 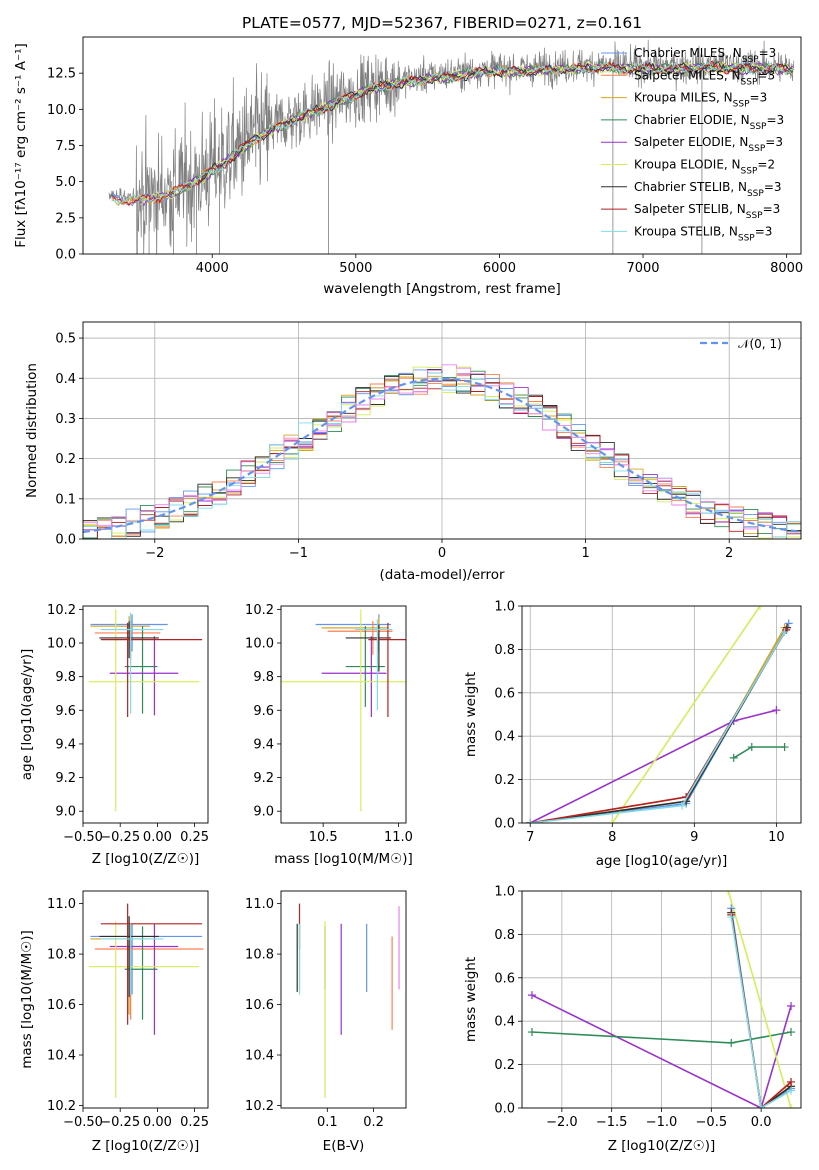 I want to click on age_vs_mass-ytick-label: 9.6, so click(x=263, y=711).